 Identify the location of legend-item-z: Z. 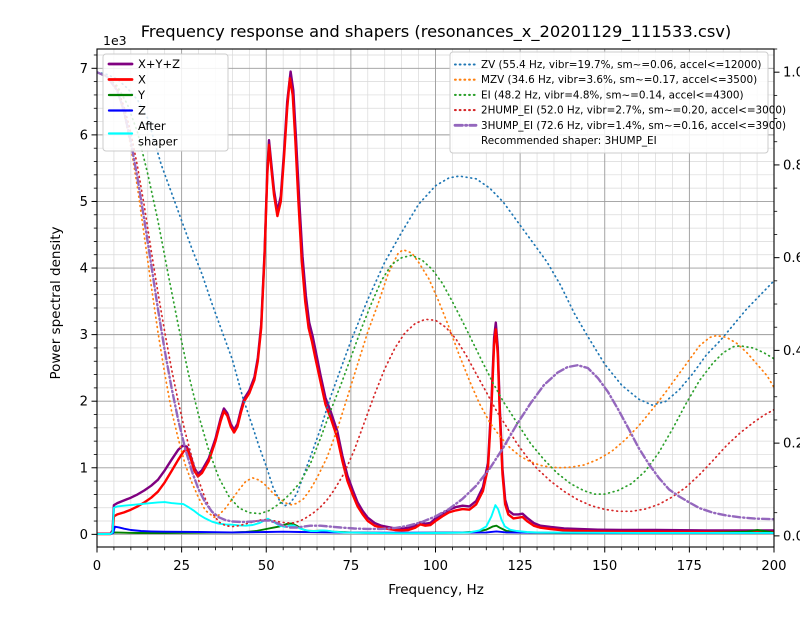
(126, 111).